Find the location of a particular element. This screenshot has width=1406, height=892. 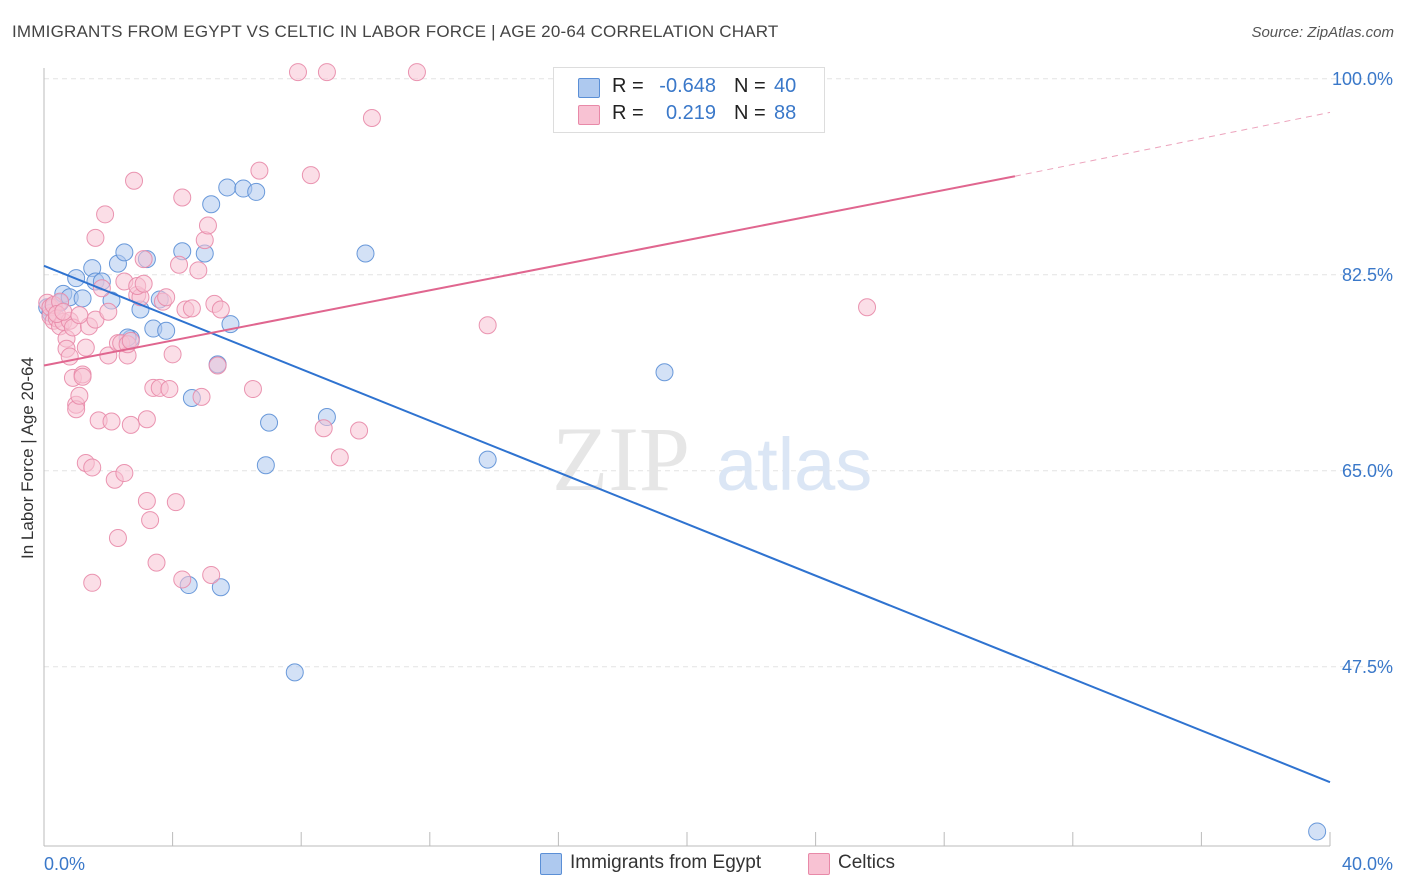

bottom-legend-swatch-egypt is located at coordinates (551, 864).